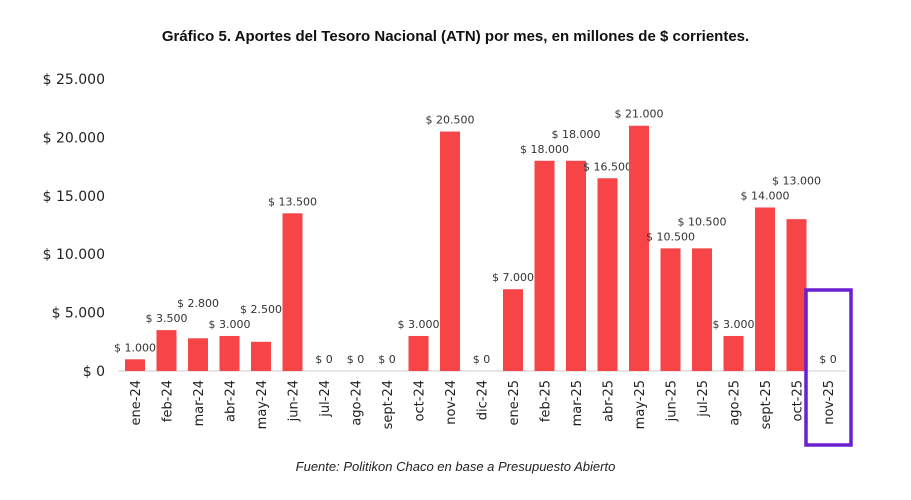 This screenshot has width=911, height=500. What do you see at coordinates (74, 197) in the screenshot?
I see `y-tick-label: $ 15.000` at bounding box center [74, 197].